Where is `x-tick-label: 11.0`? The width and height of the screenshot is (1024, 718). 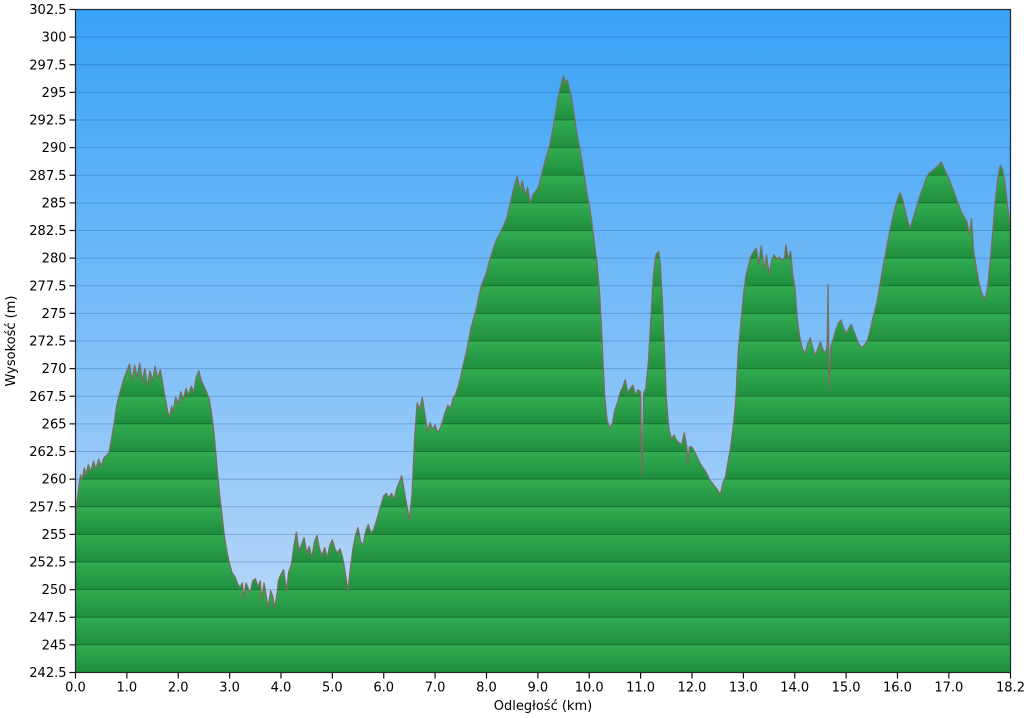
x-tick-label: 11.0 is located at coordinates (640, 688).